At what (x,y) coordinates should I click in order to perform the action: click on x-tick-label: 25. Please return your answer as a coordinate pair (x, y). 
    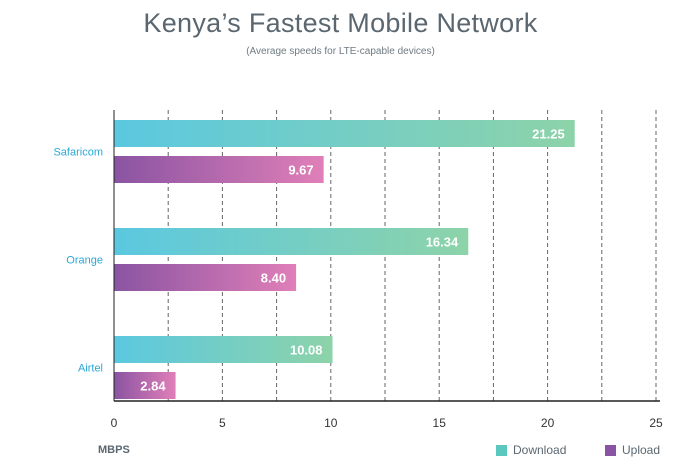
    Looking at the image, I should click on (656, 423).